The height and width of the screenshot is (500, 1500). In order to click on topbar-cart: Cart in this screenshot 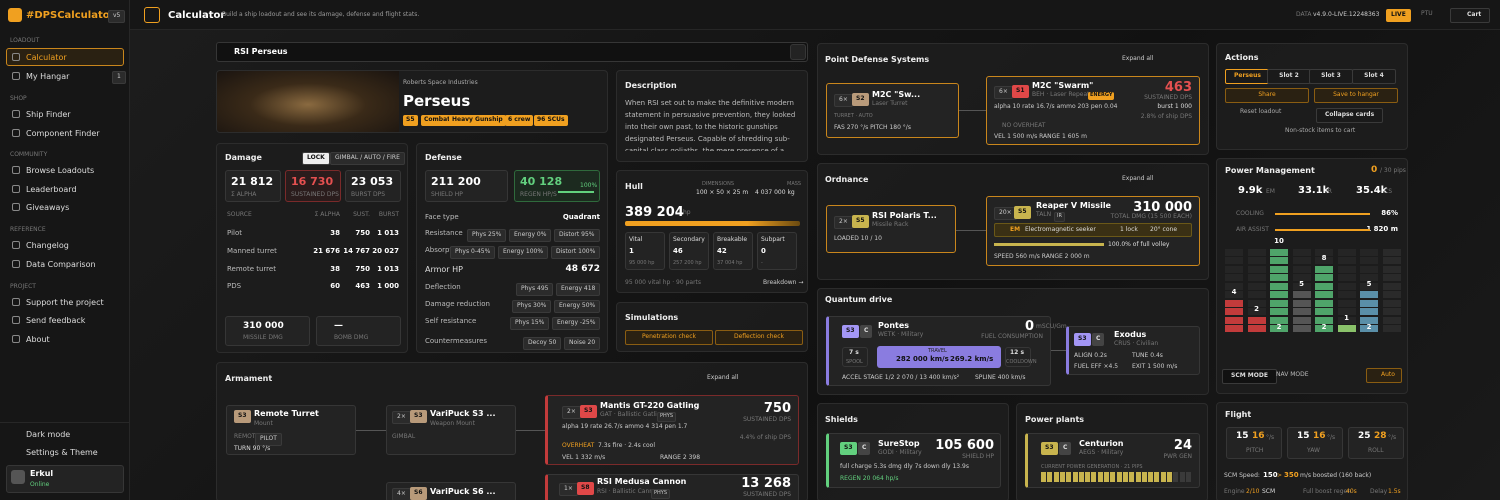, I will do `click(1470, 15)`.